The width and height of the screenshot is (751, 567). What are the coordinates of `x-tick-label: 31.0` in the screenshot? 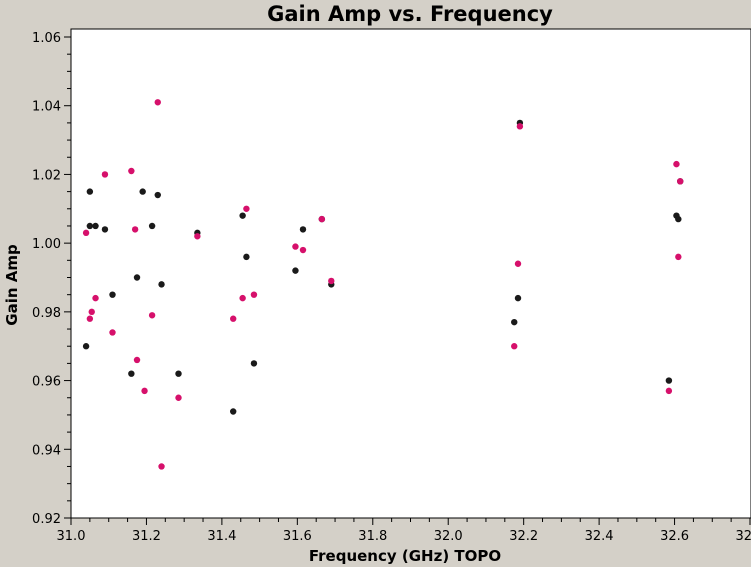 It's located at (71, 536).